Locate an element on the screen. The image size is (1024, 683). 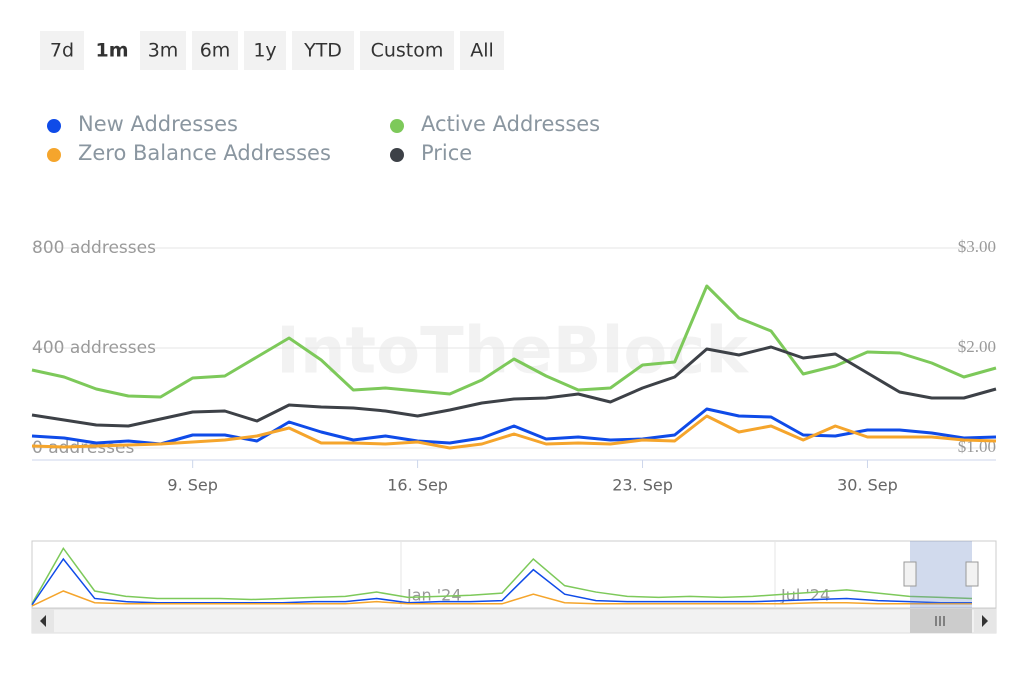
range-selector: 7d 1m 3m 6m 1y YTD Custom All is located at coordinates (272, 50).